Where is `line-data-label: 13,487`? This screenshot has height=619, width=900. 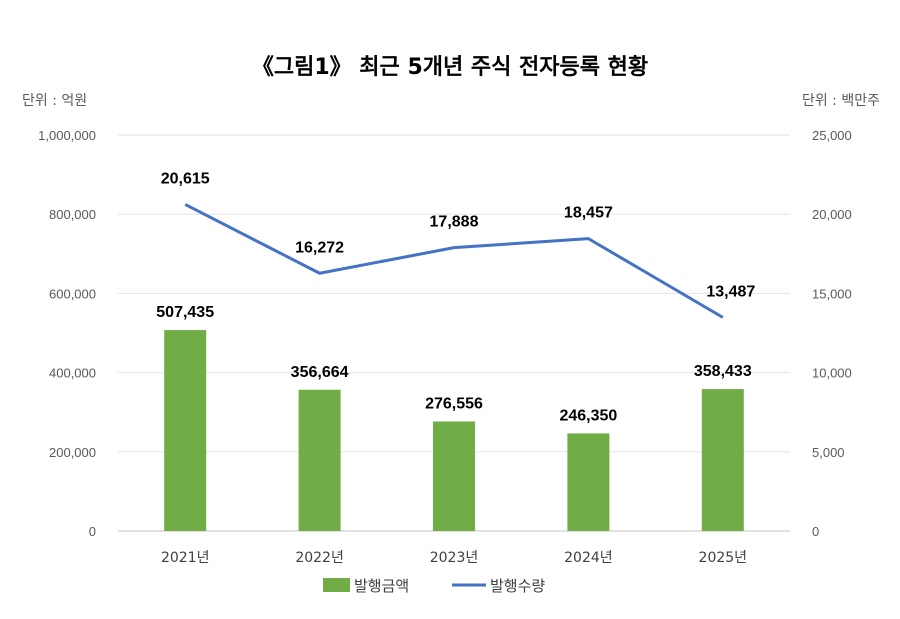 line-data-label: 13,487 is located at coordinates (730, 291).